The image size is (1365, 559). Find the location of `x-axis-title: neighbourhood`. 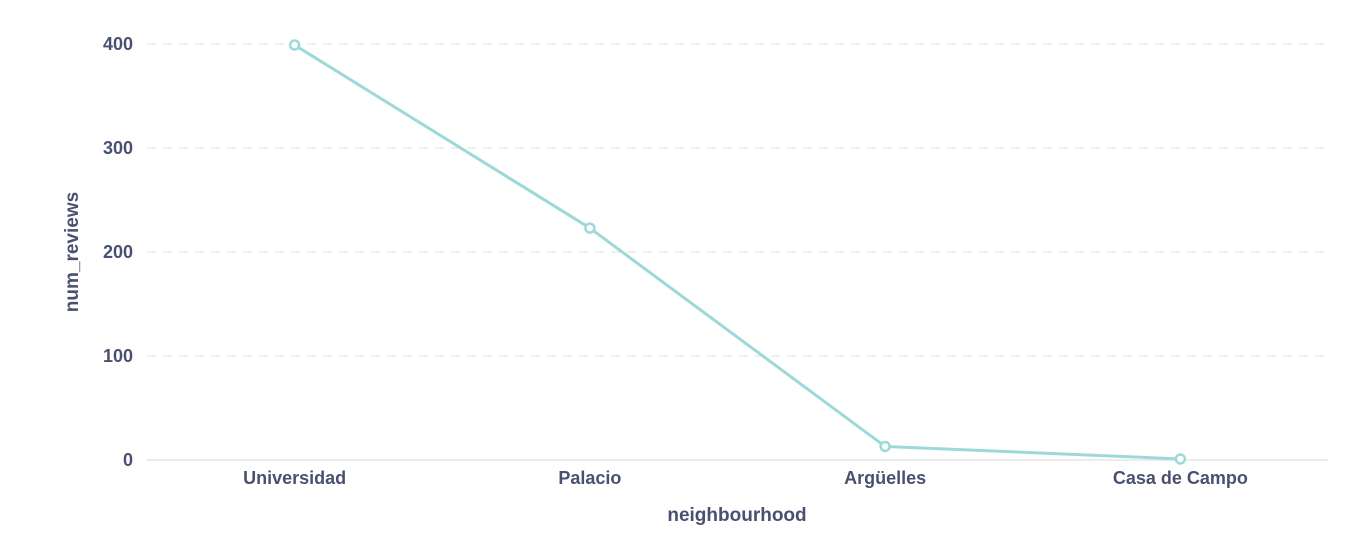

x-axis-title: neighbourhood is located at coordinates (736, 515).